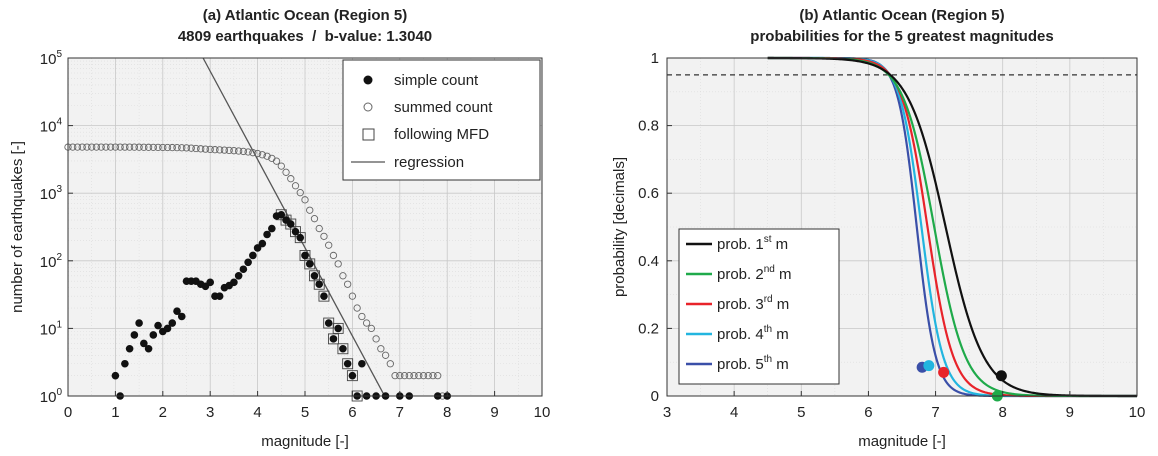 This screenshot has width=1158, height=456. What do you see at coordinates (655, 58) in the screenshot?
I see `y-tick-label: 1` at bounding box center [655, 58].